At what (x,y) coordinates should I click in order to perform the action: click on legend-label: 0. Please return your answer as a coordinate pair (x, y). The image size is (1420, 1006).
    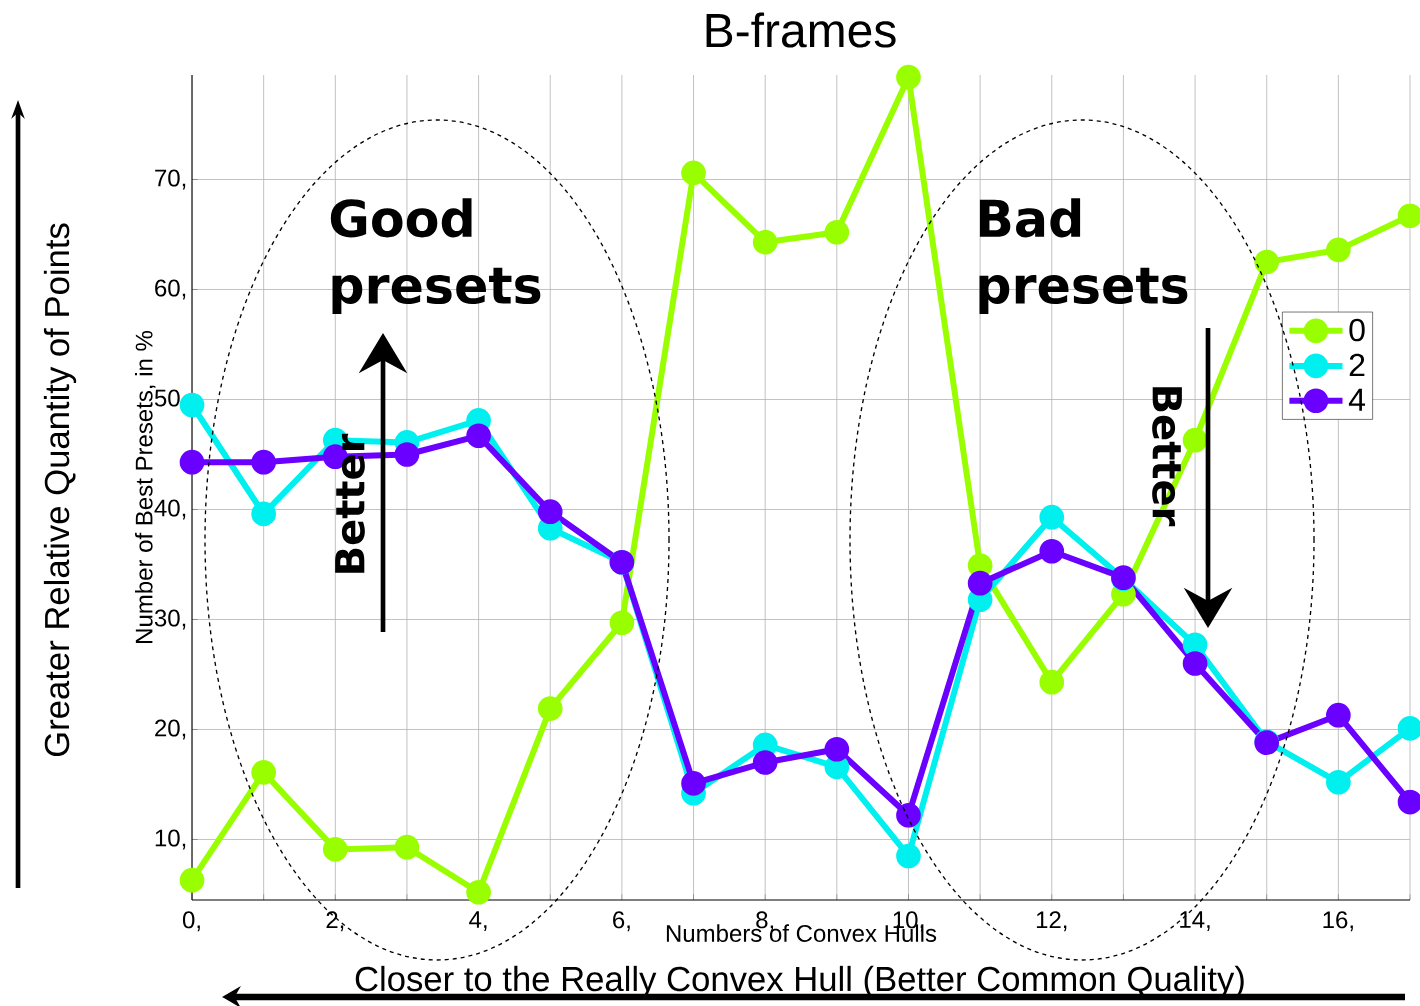
    Looking at the image, I should click on (1357, 330).